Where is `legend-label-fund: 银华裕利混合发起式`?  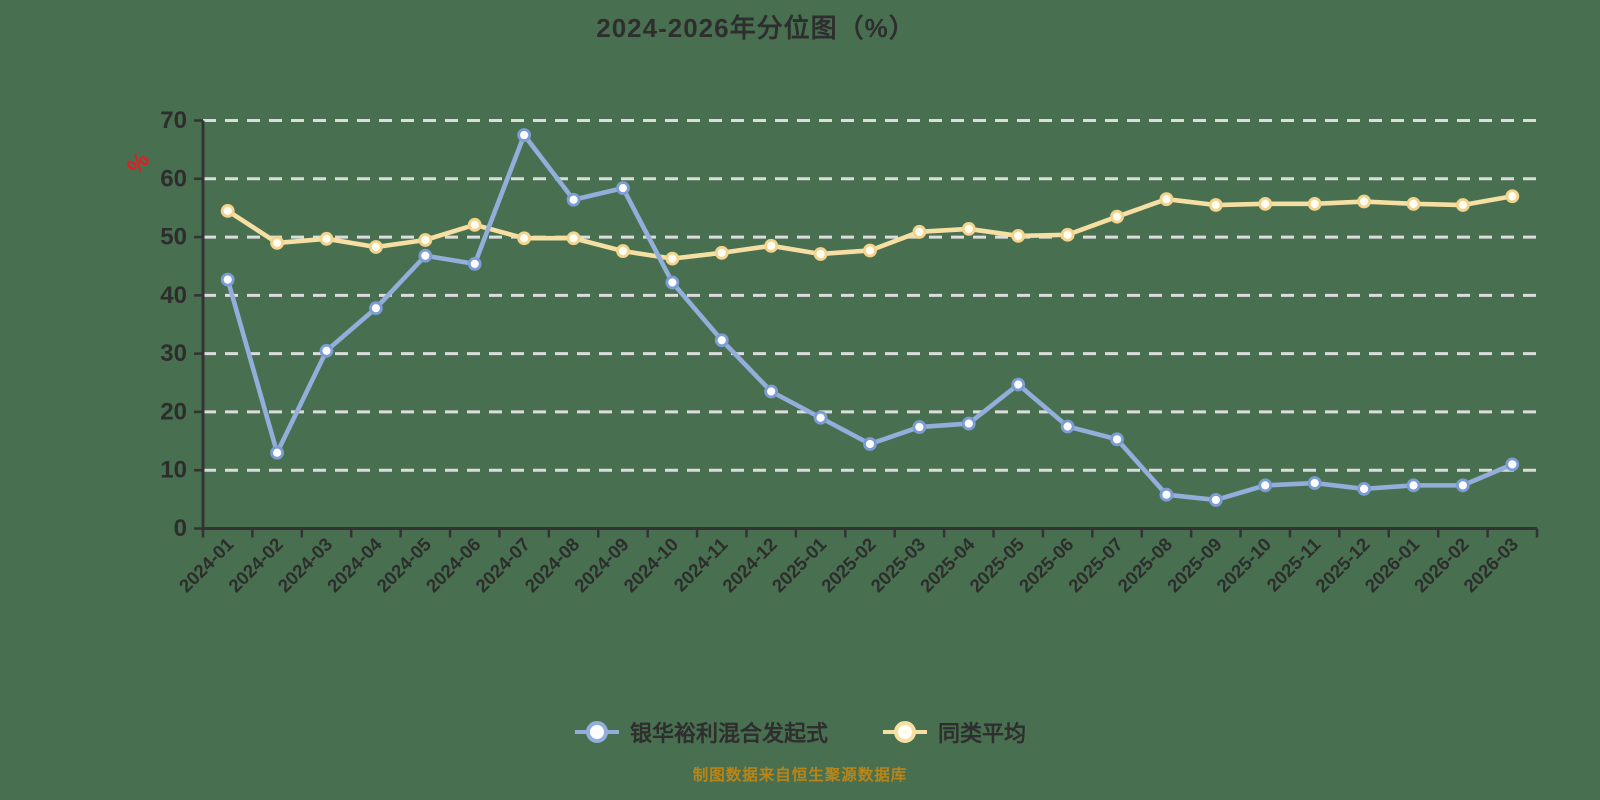 legend-label-fund: 银华裕利混合发起式 is located at coordinates (728, 733).